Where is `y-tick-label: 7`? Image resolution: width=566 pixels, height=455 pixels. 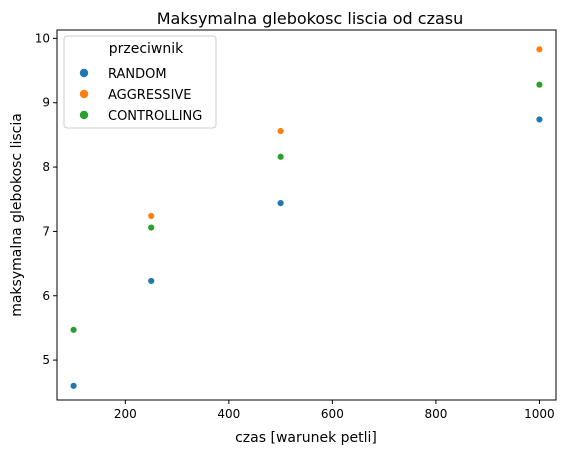 y-tick-label: 7 is located at coordinates (46, 231).